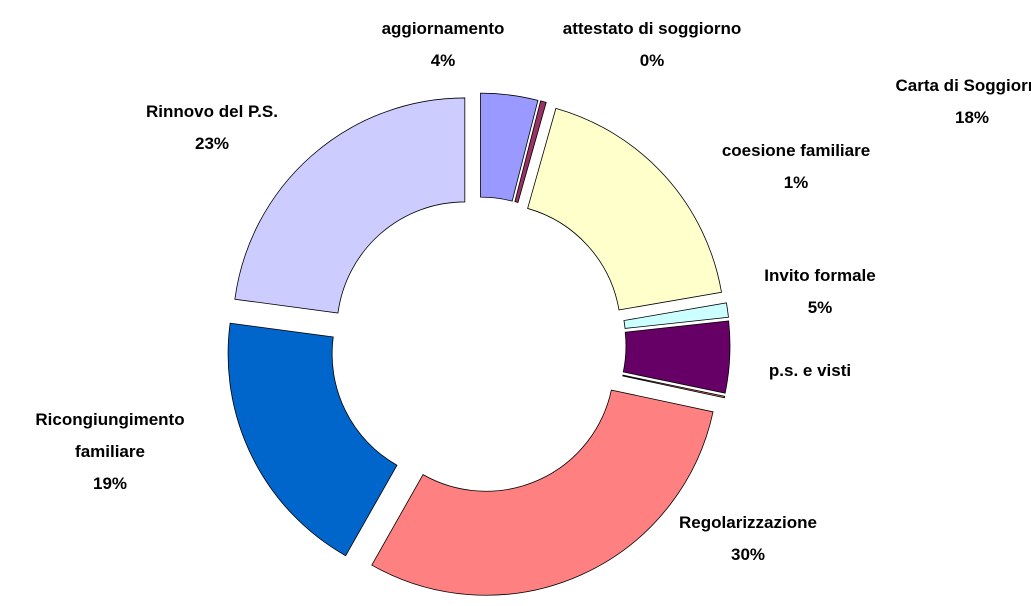 This screenshot has height=606, width=1031. What do you see at coordinates (748, 539) in the screenshot?
I see `data-label: Regolarizzazione 30%` at bounding box center [748, 539].